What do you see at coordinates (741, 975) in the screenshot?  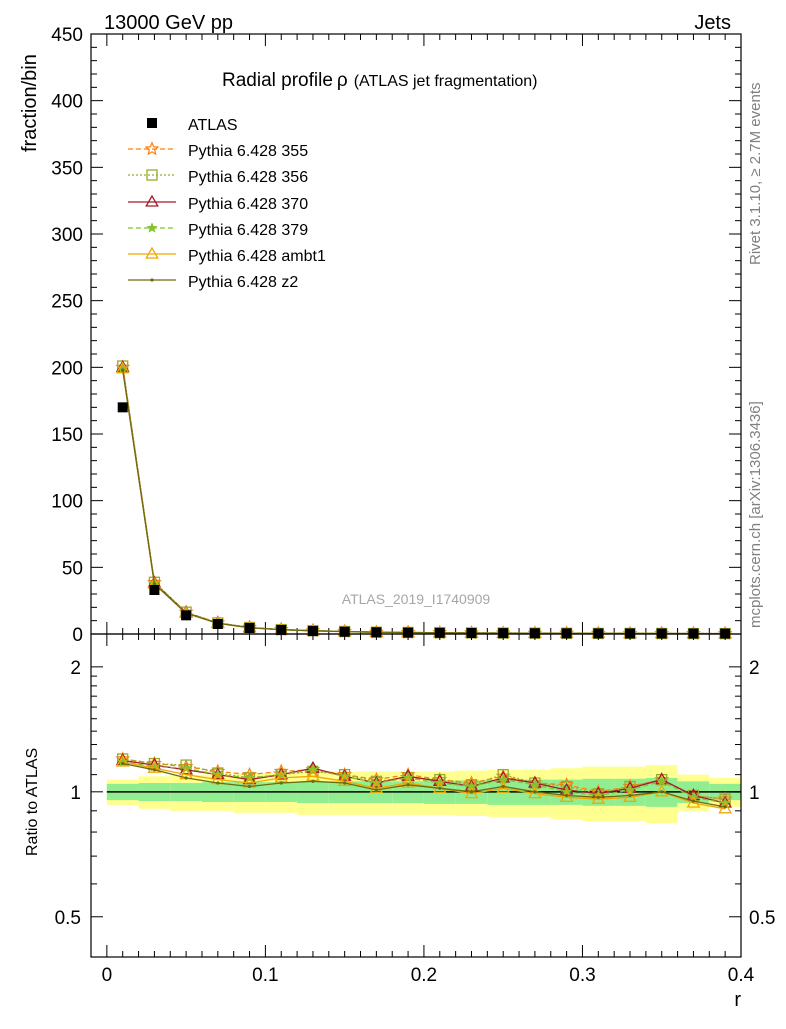 I see `x-tick-label: 0.4` at bounding box center [741, 975].